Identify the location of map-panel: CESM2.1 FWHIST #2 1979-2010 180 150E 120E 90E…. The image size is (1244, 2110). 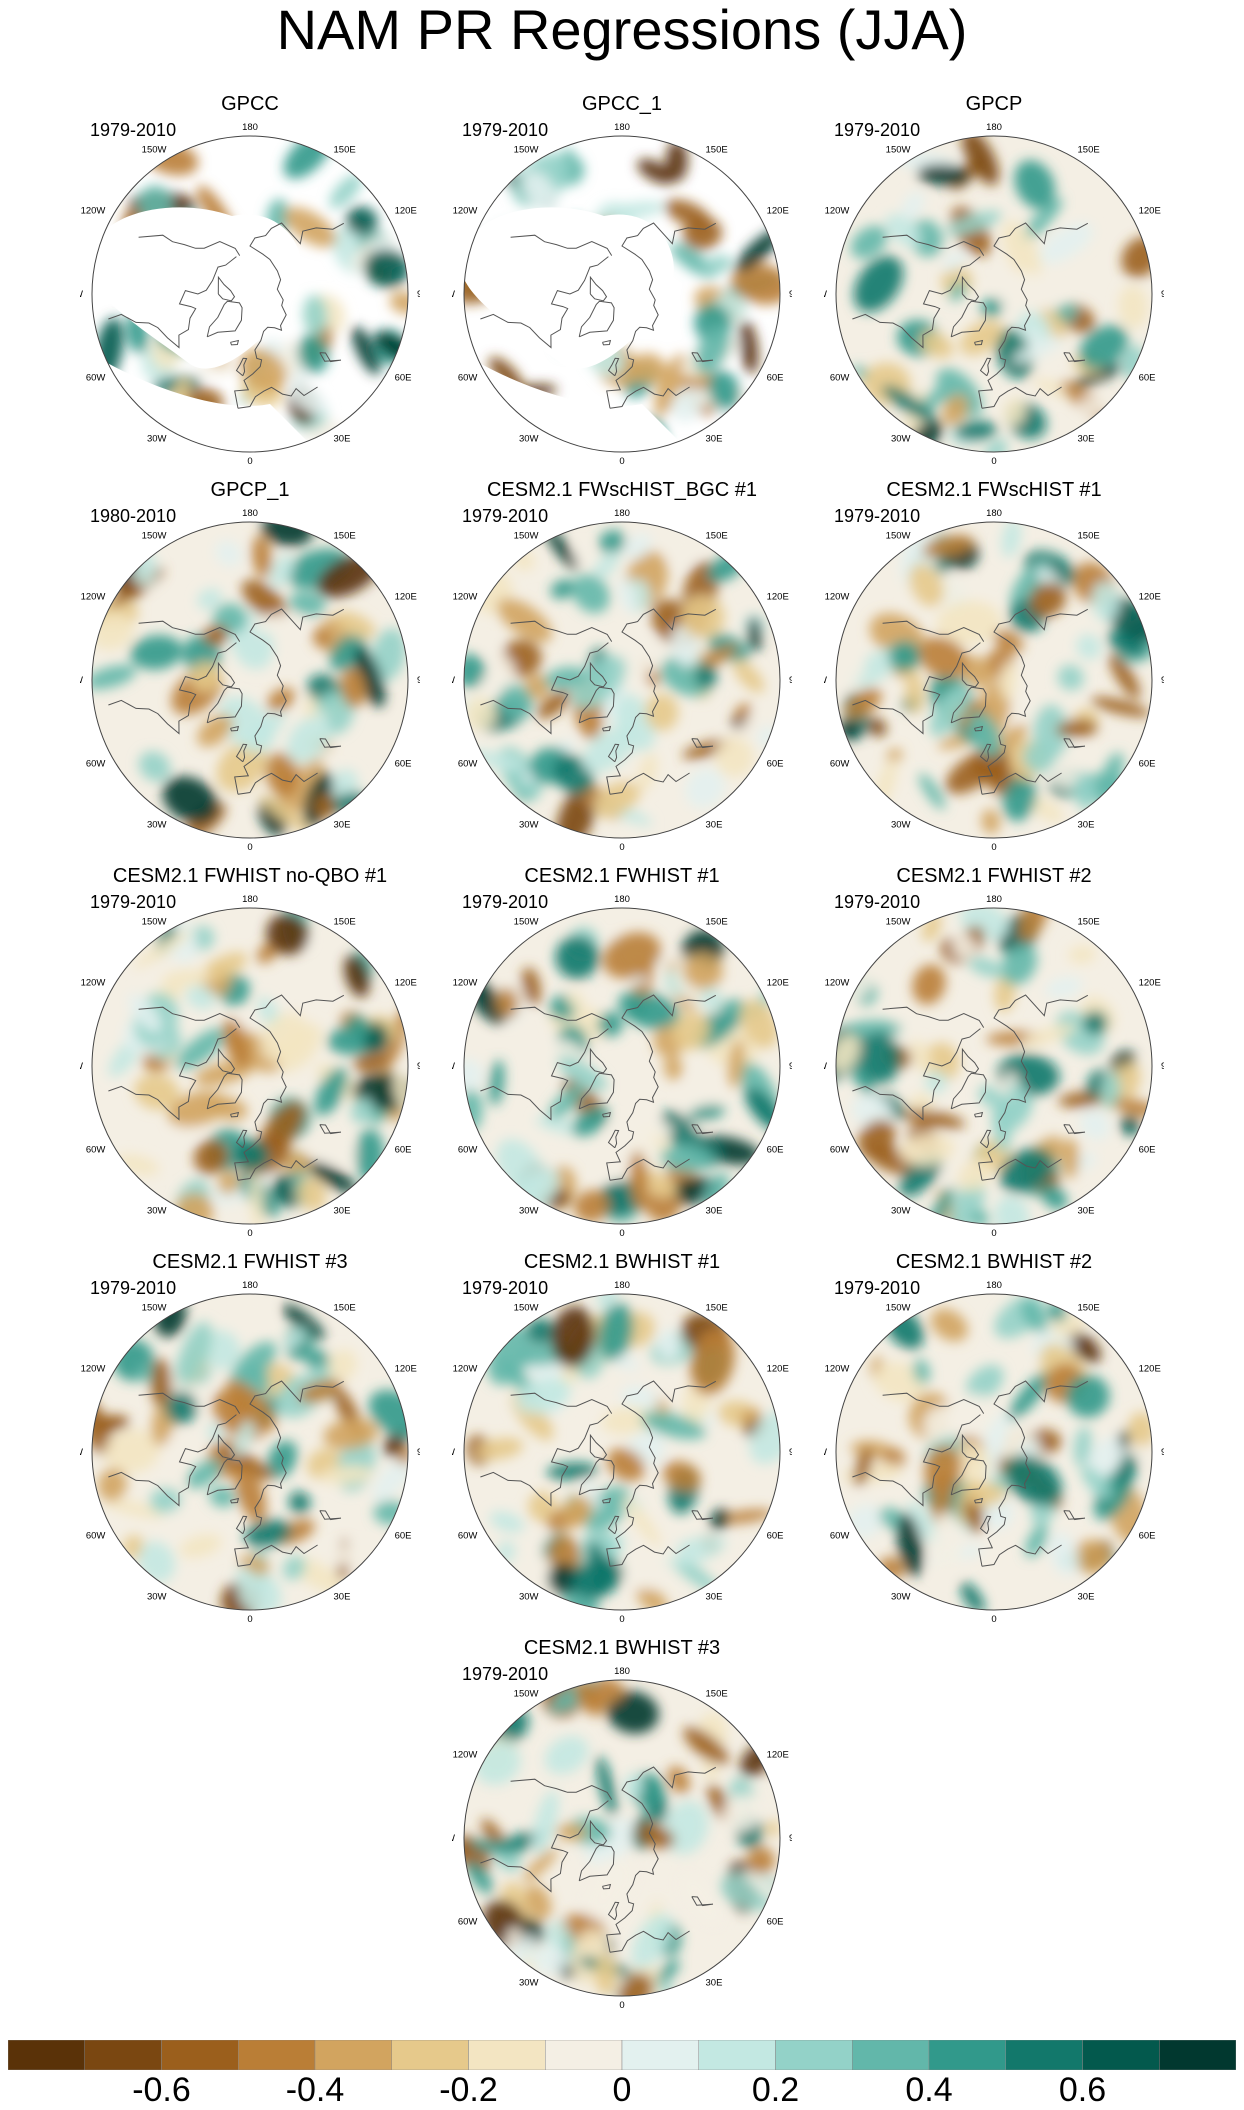
(994, 1051).